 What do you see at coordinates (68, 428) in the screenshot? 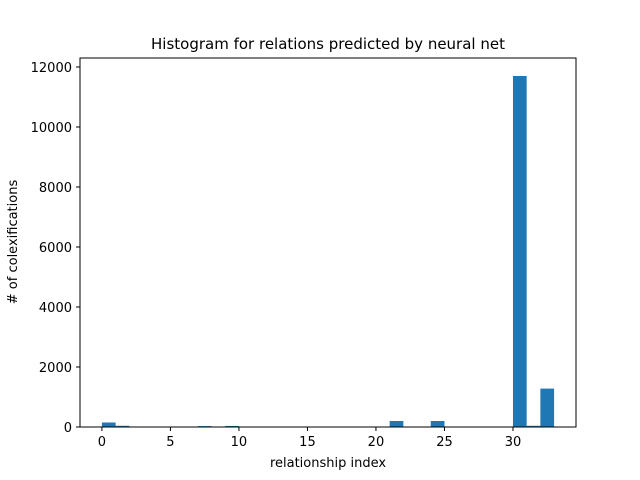
I see `y-tick-label: 0` at bounding box center [68, 428].